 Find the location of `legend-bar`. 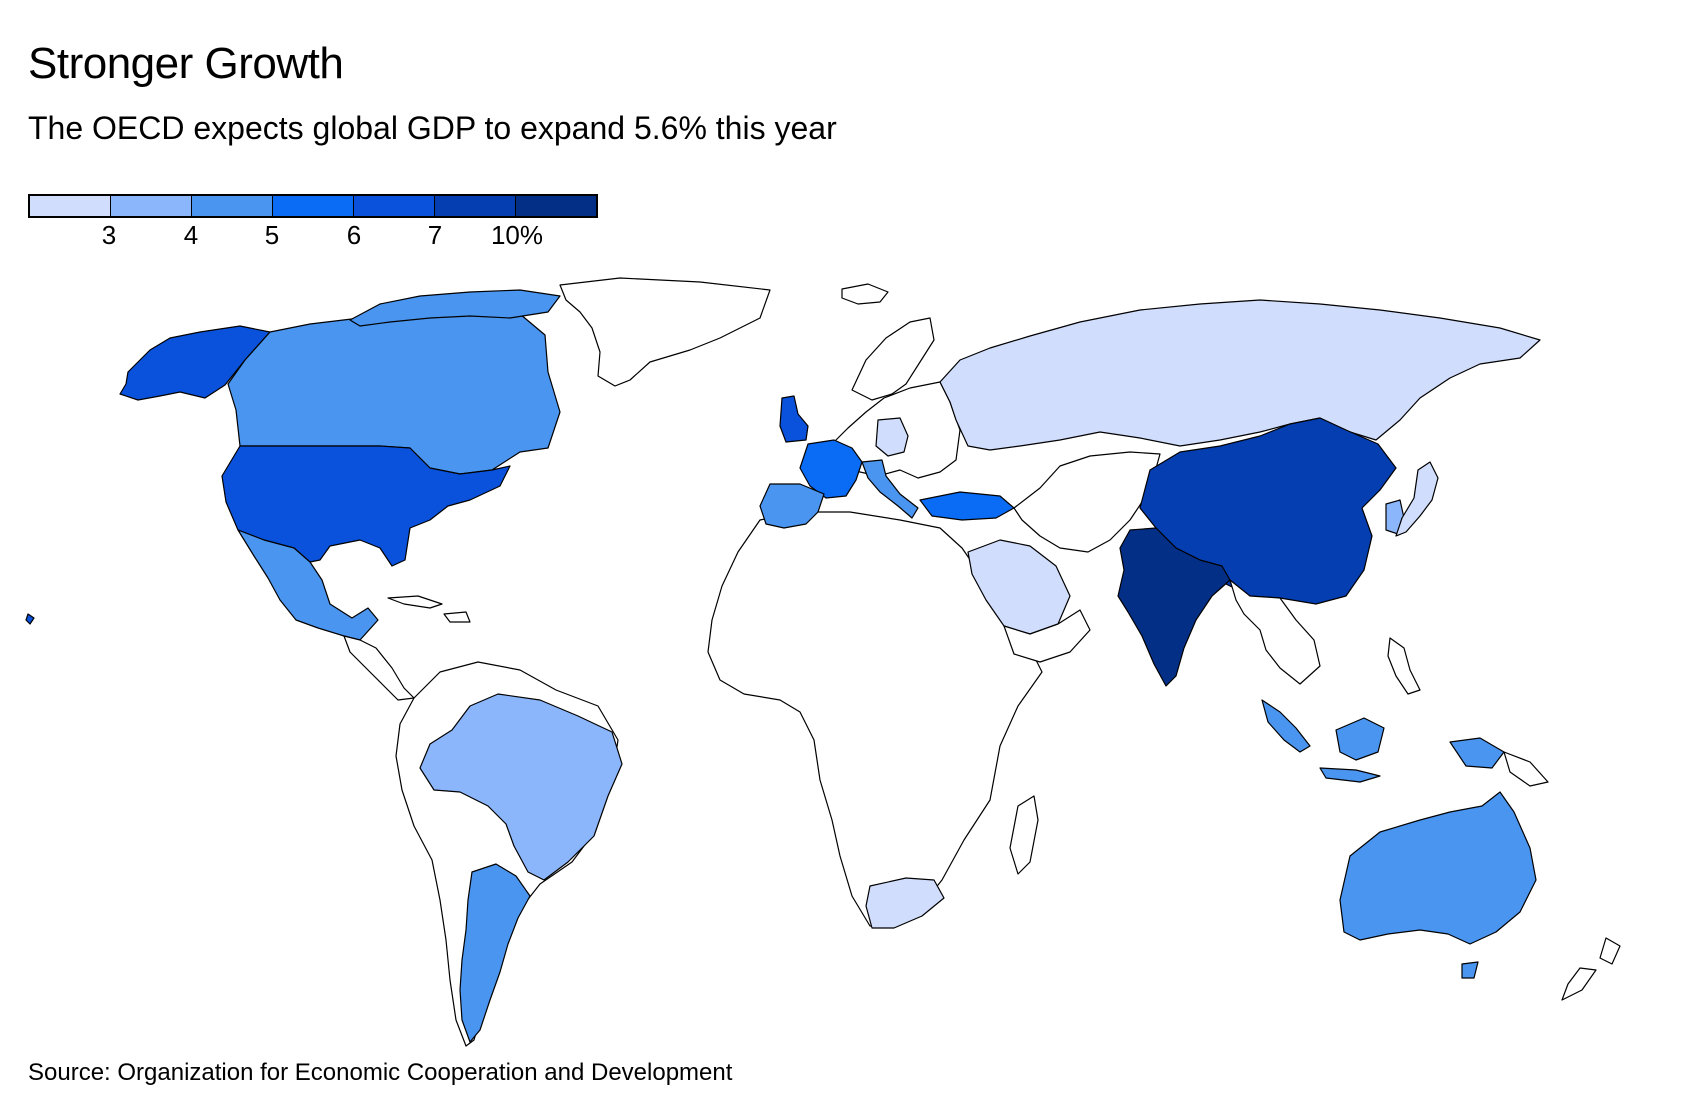

legend-bar is located at coordinates (313, 206).